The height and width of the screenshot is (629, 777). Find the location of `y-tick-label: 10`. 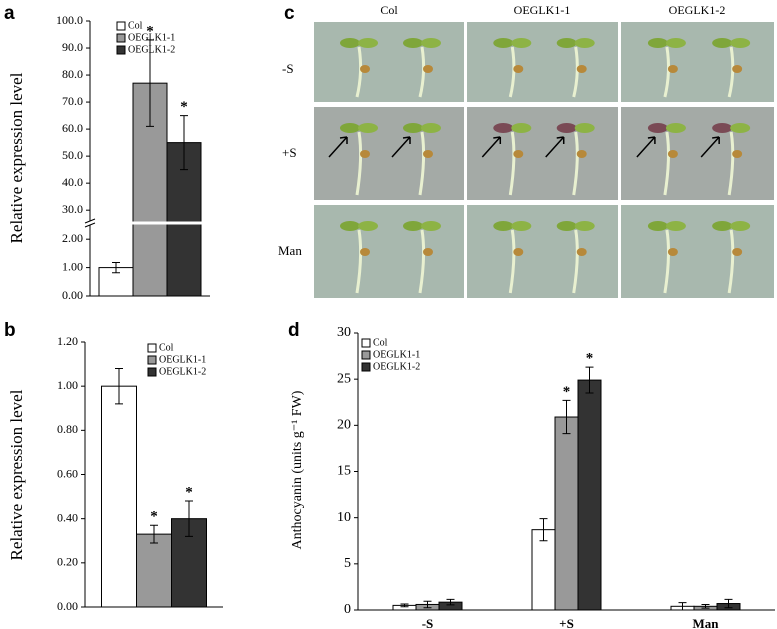

y-tick-label: 10 is located at coordinates (344, 517).